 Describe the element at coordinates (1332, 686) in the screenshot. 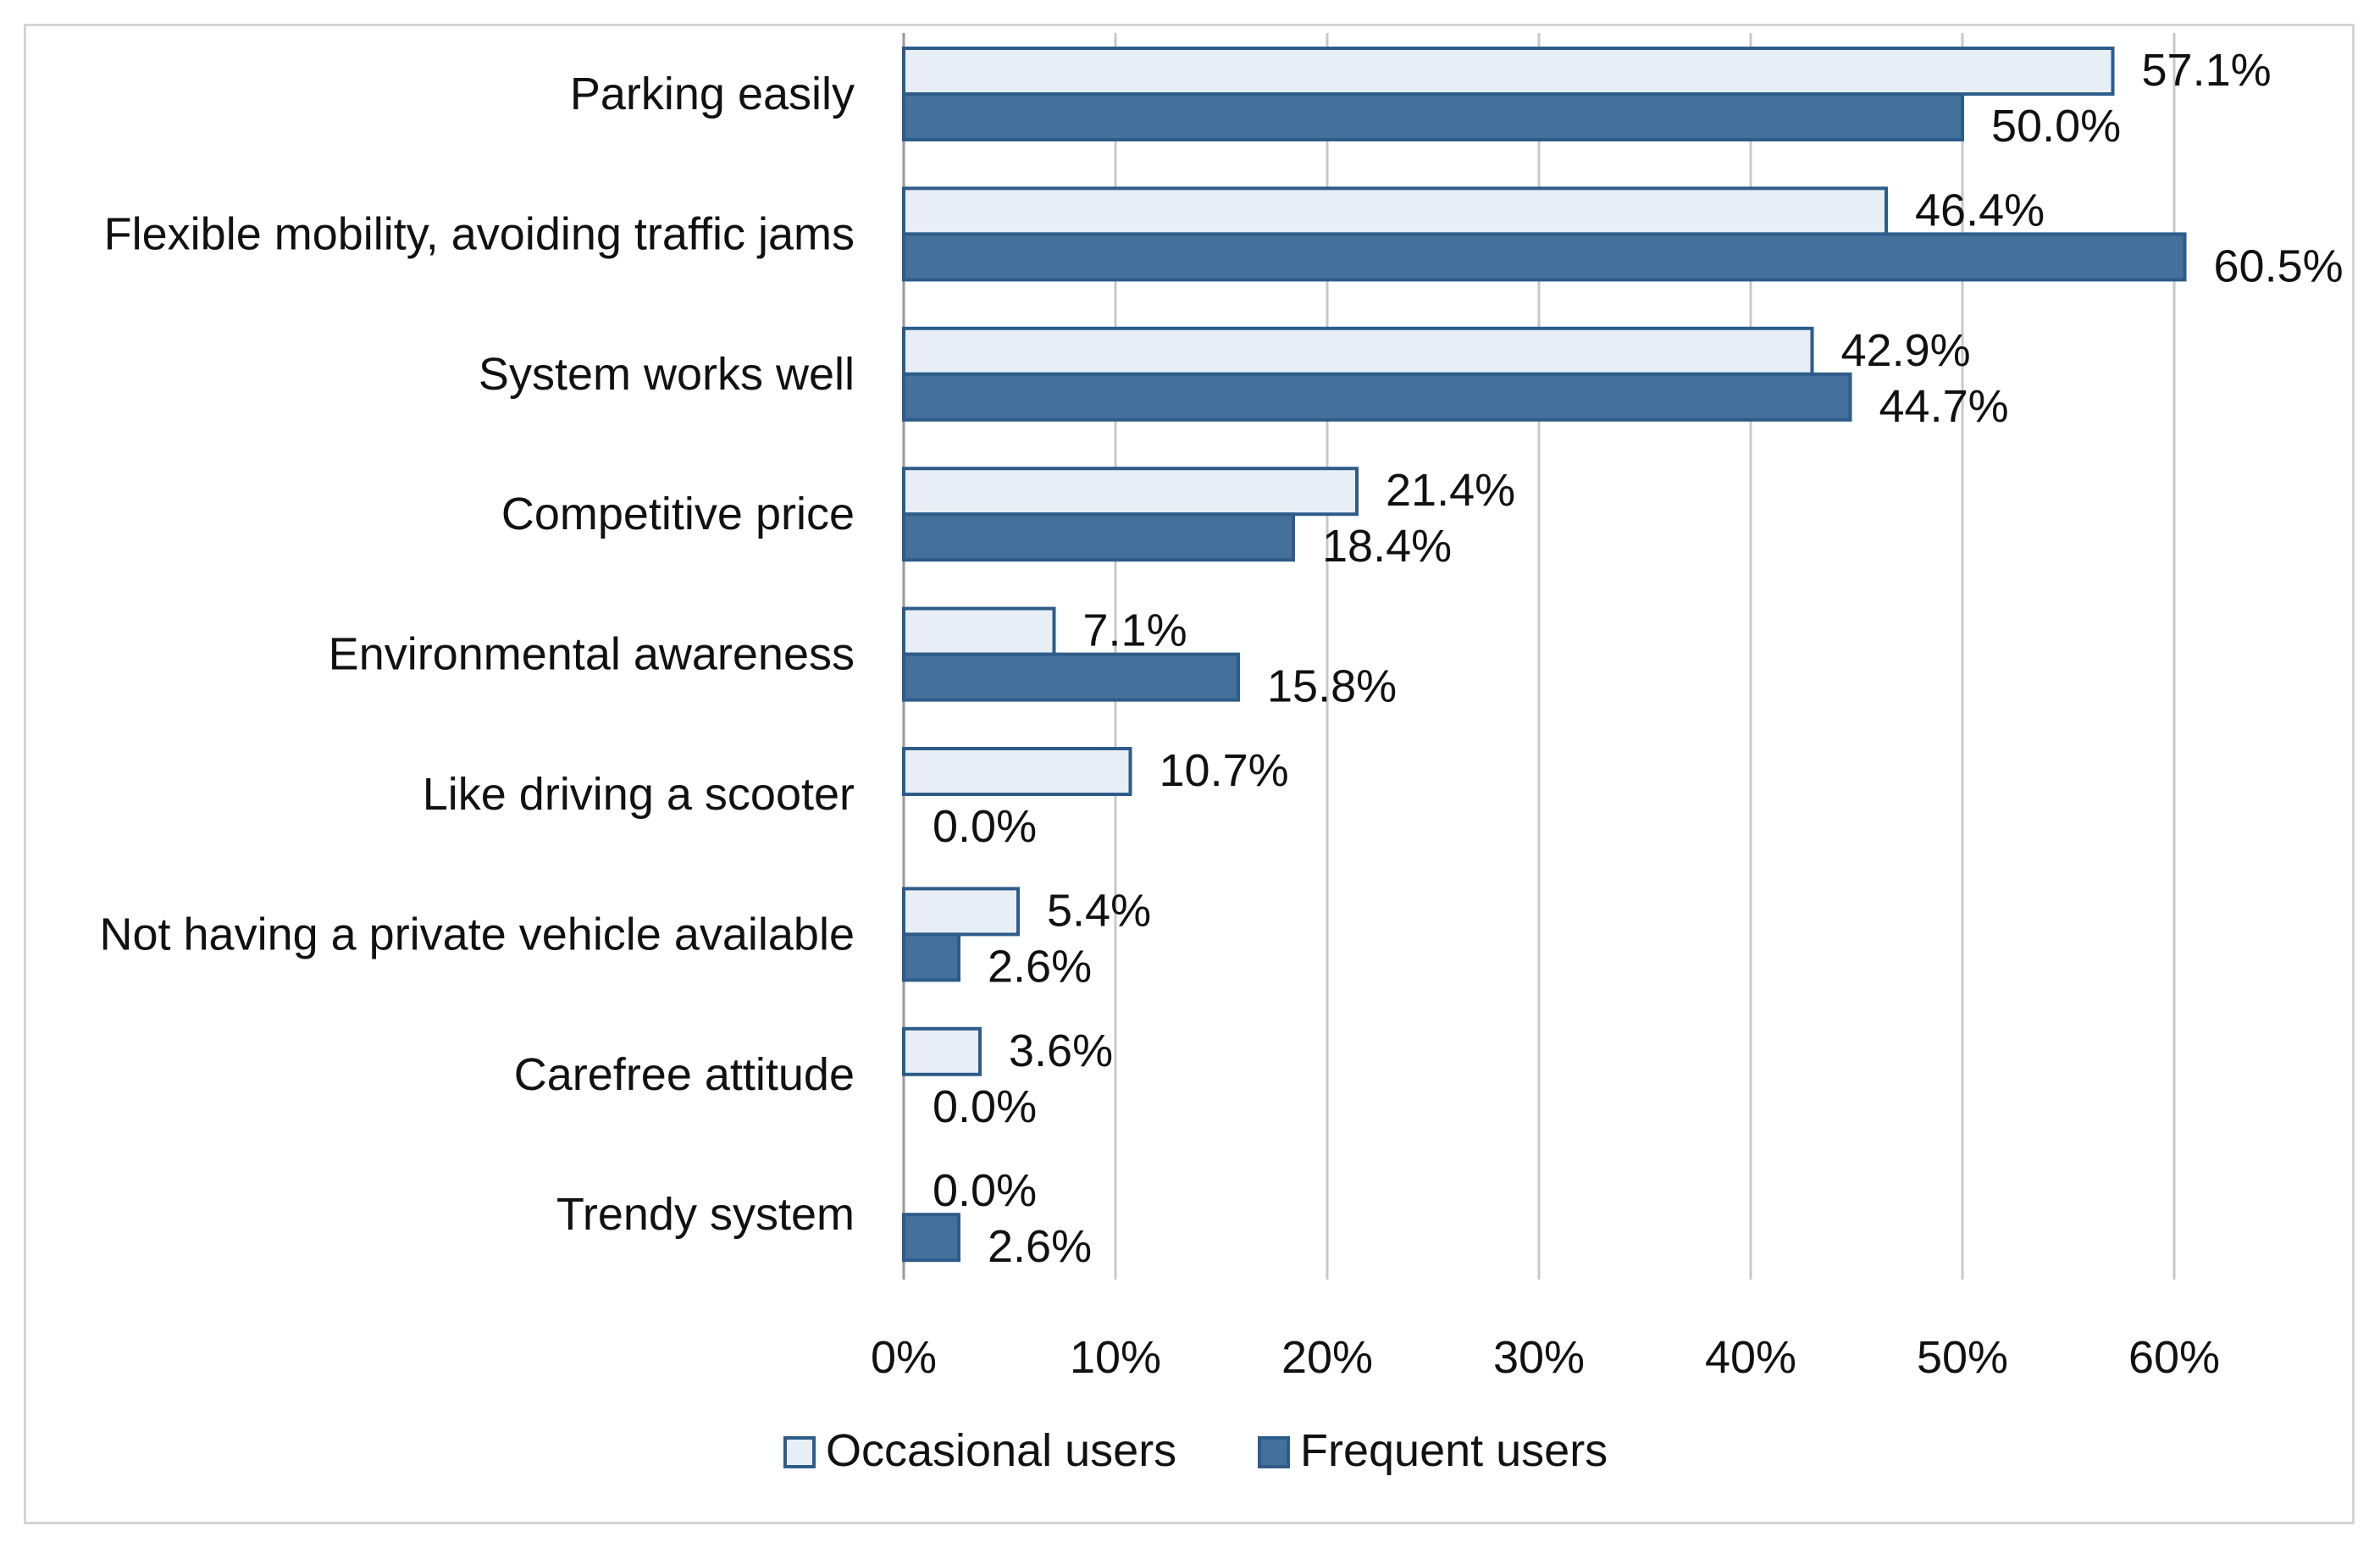

I see `data-label-frequent: 15.8%` at that location.